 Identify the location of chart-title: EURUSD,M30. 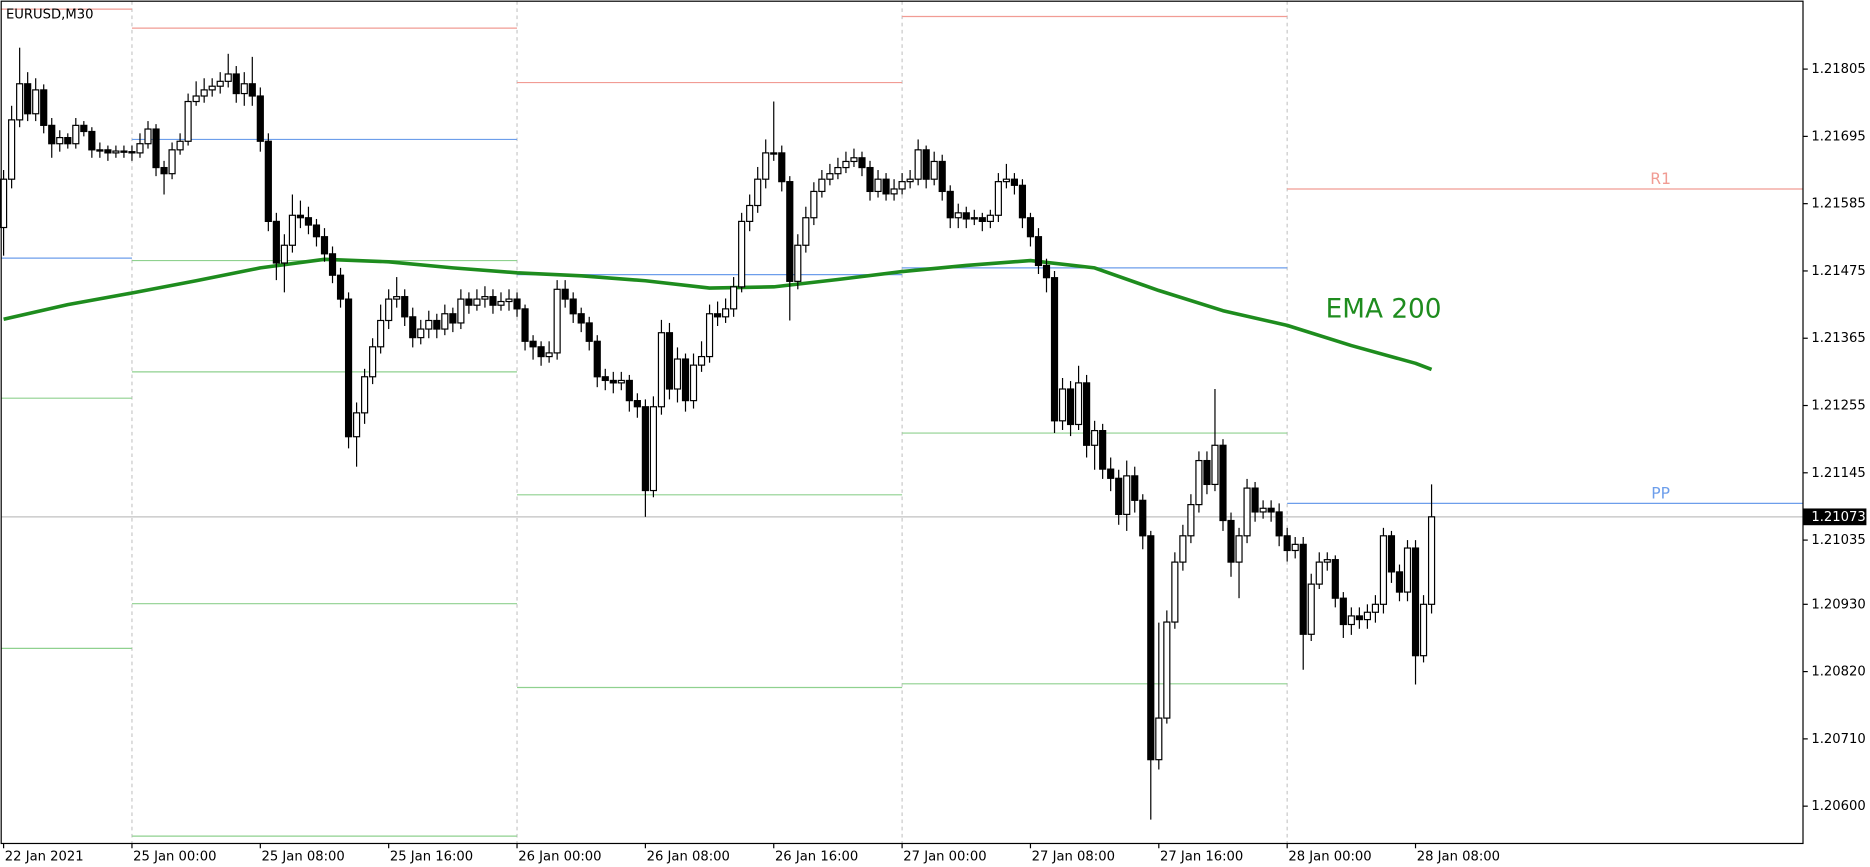
(49, 14).